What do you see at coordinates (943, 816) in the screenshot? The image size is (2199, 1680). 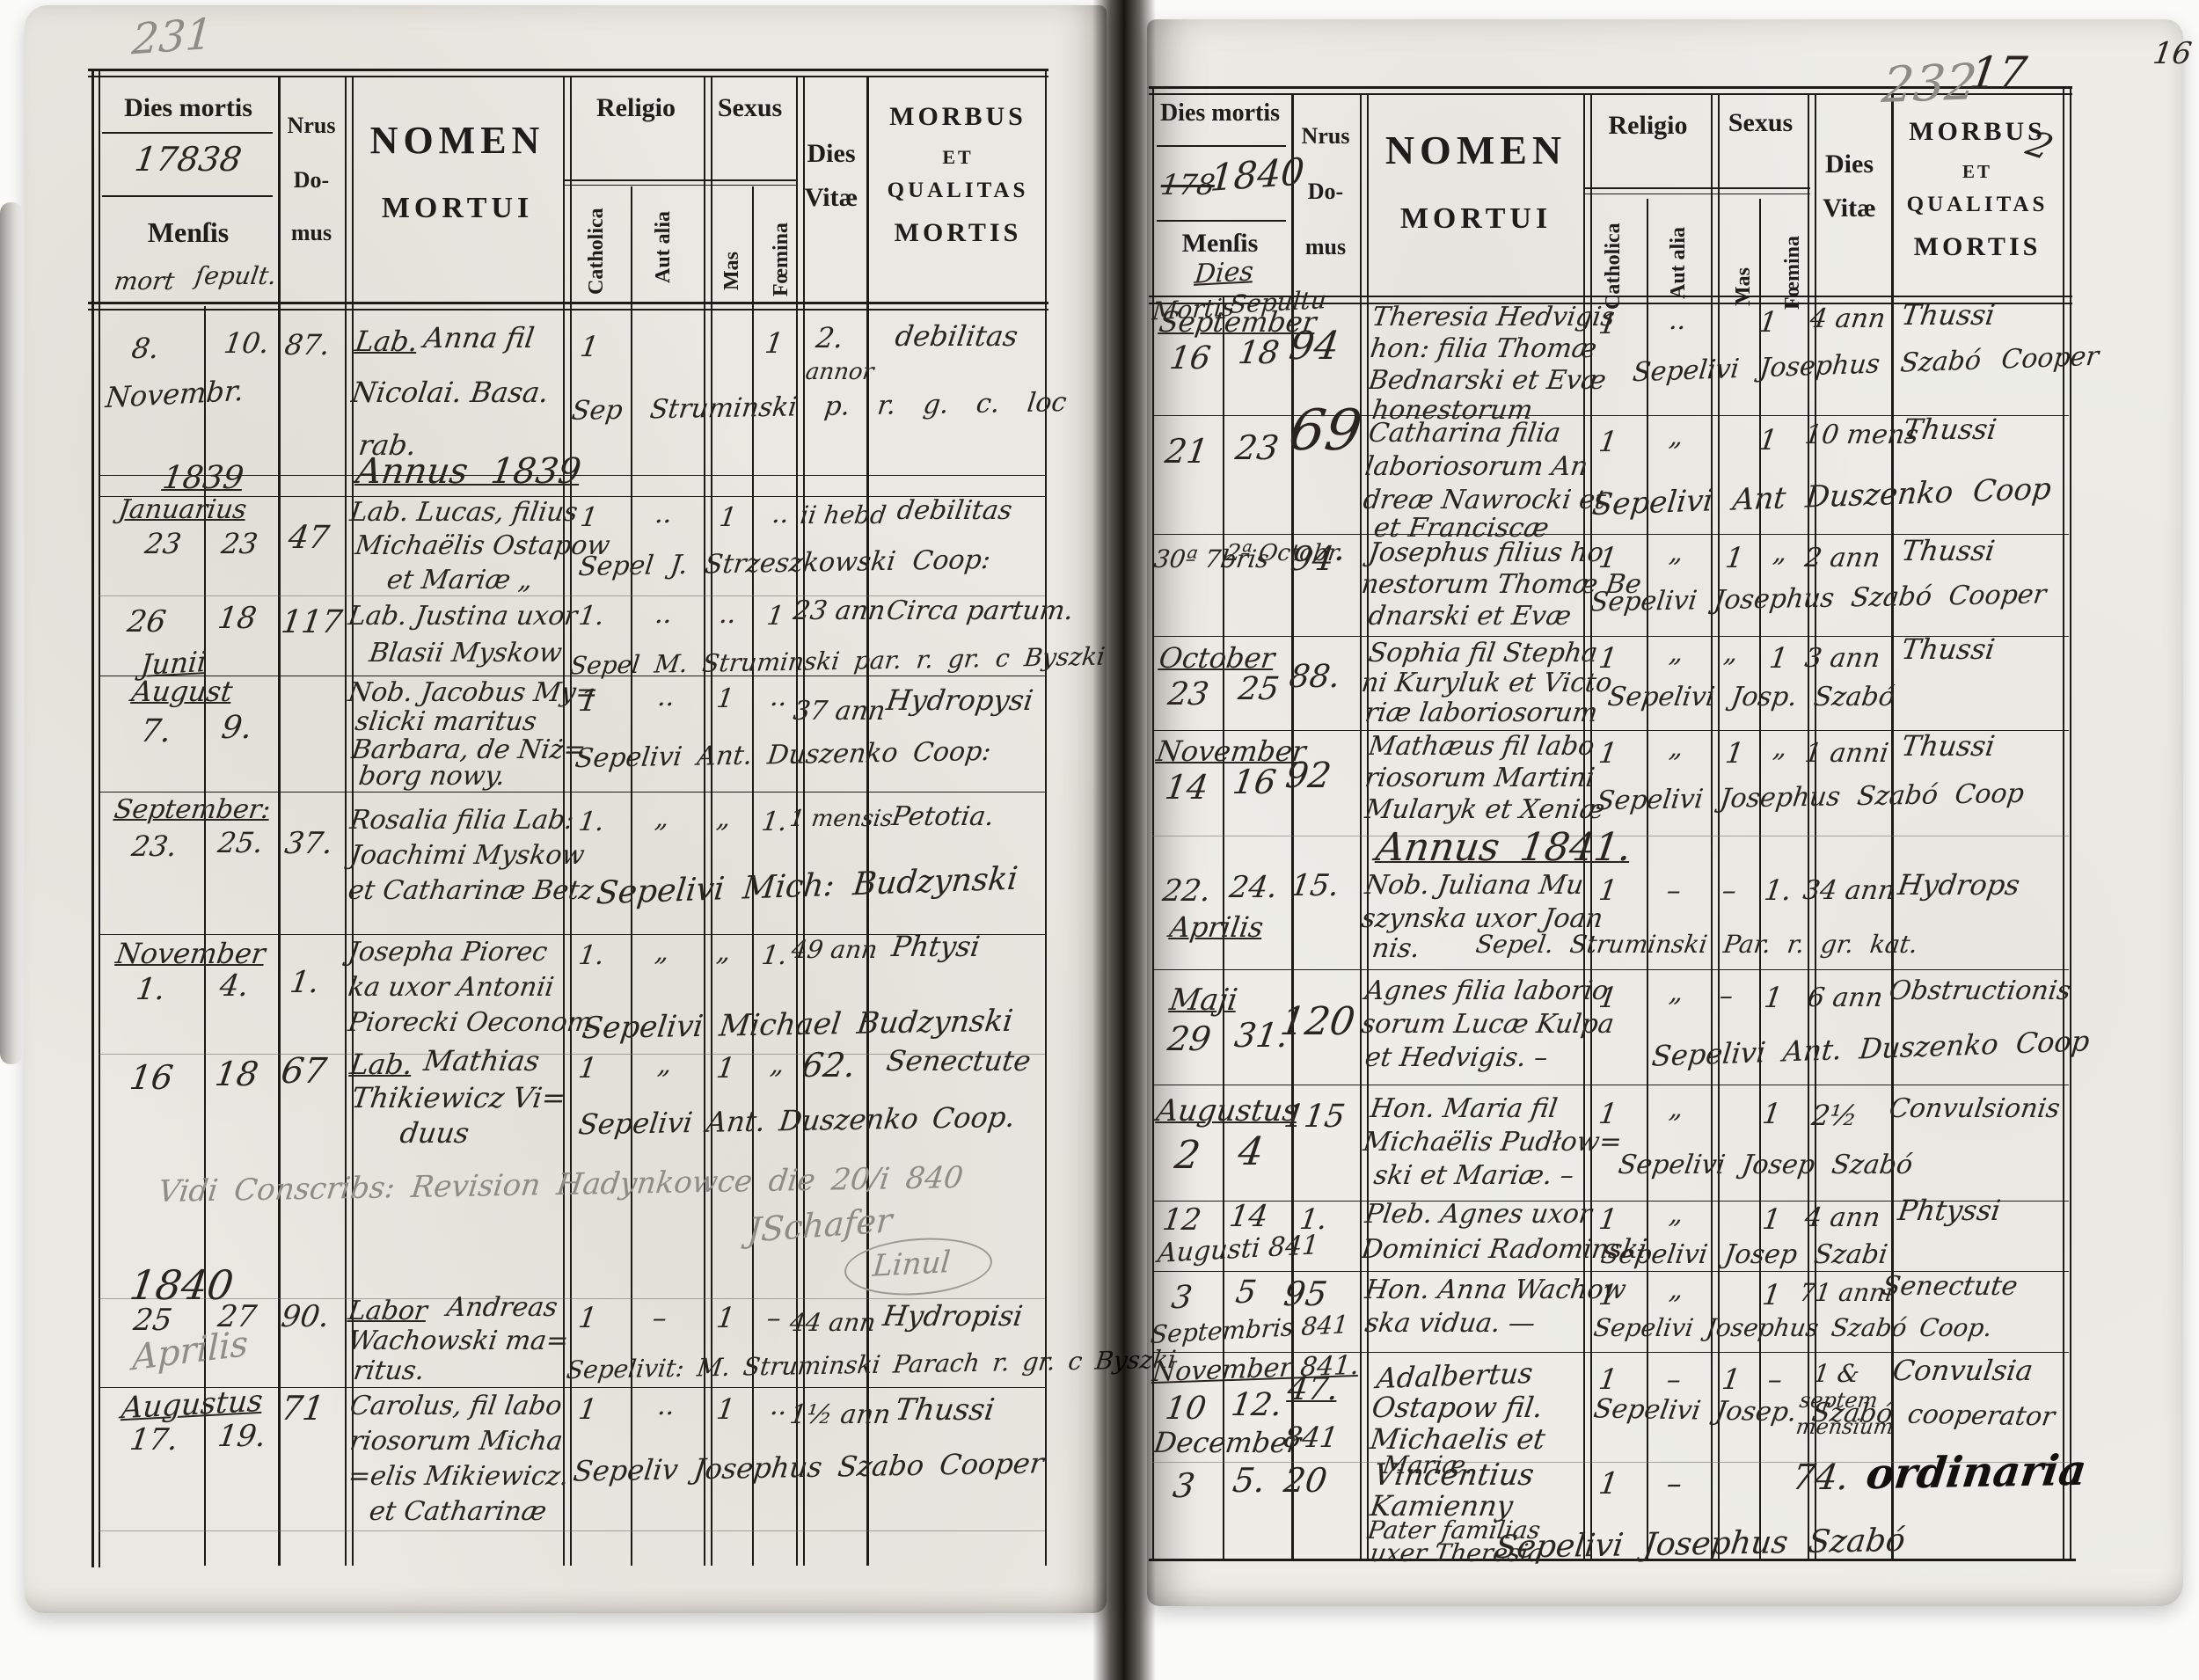 I see `handwritten-entry: Petotia.` at bounding box center [943, 816].